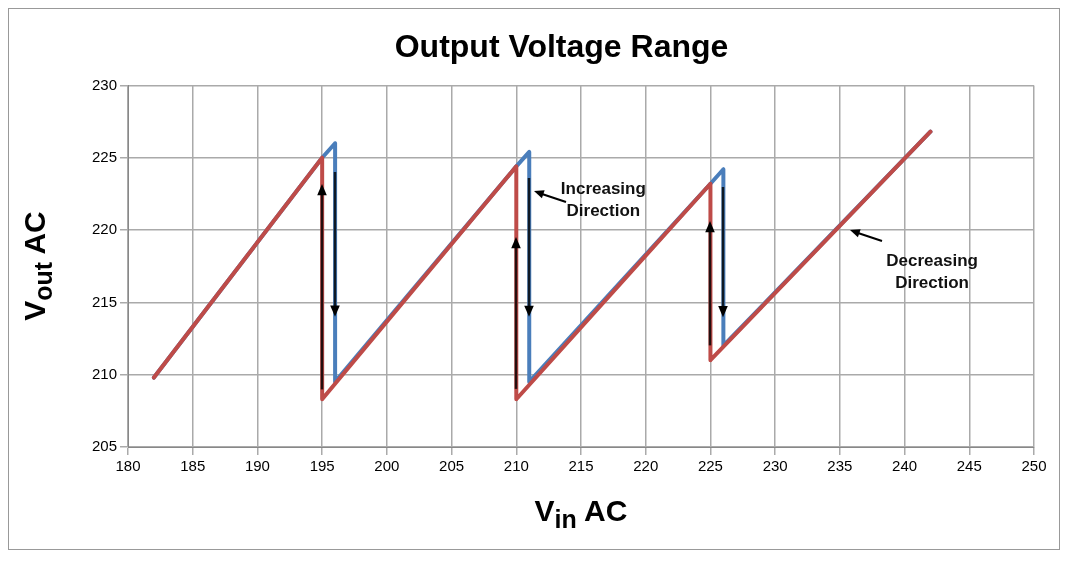 The image size is (1075, 567). Describe the element at coordinates (105, 301) in the screenshot. I see `y-tick-label: 215` at that location.